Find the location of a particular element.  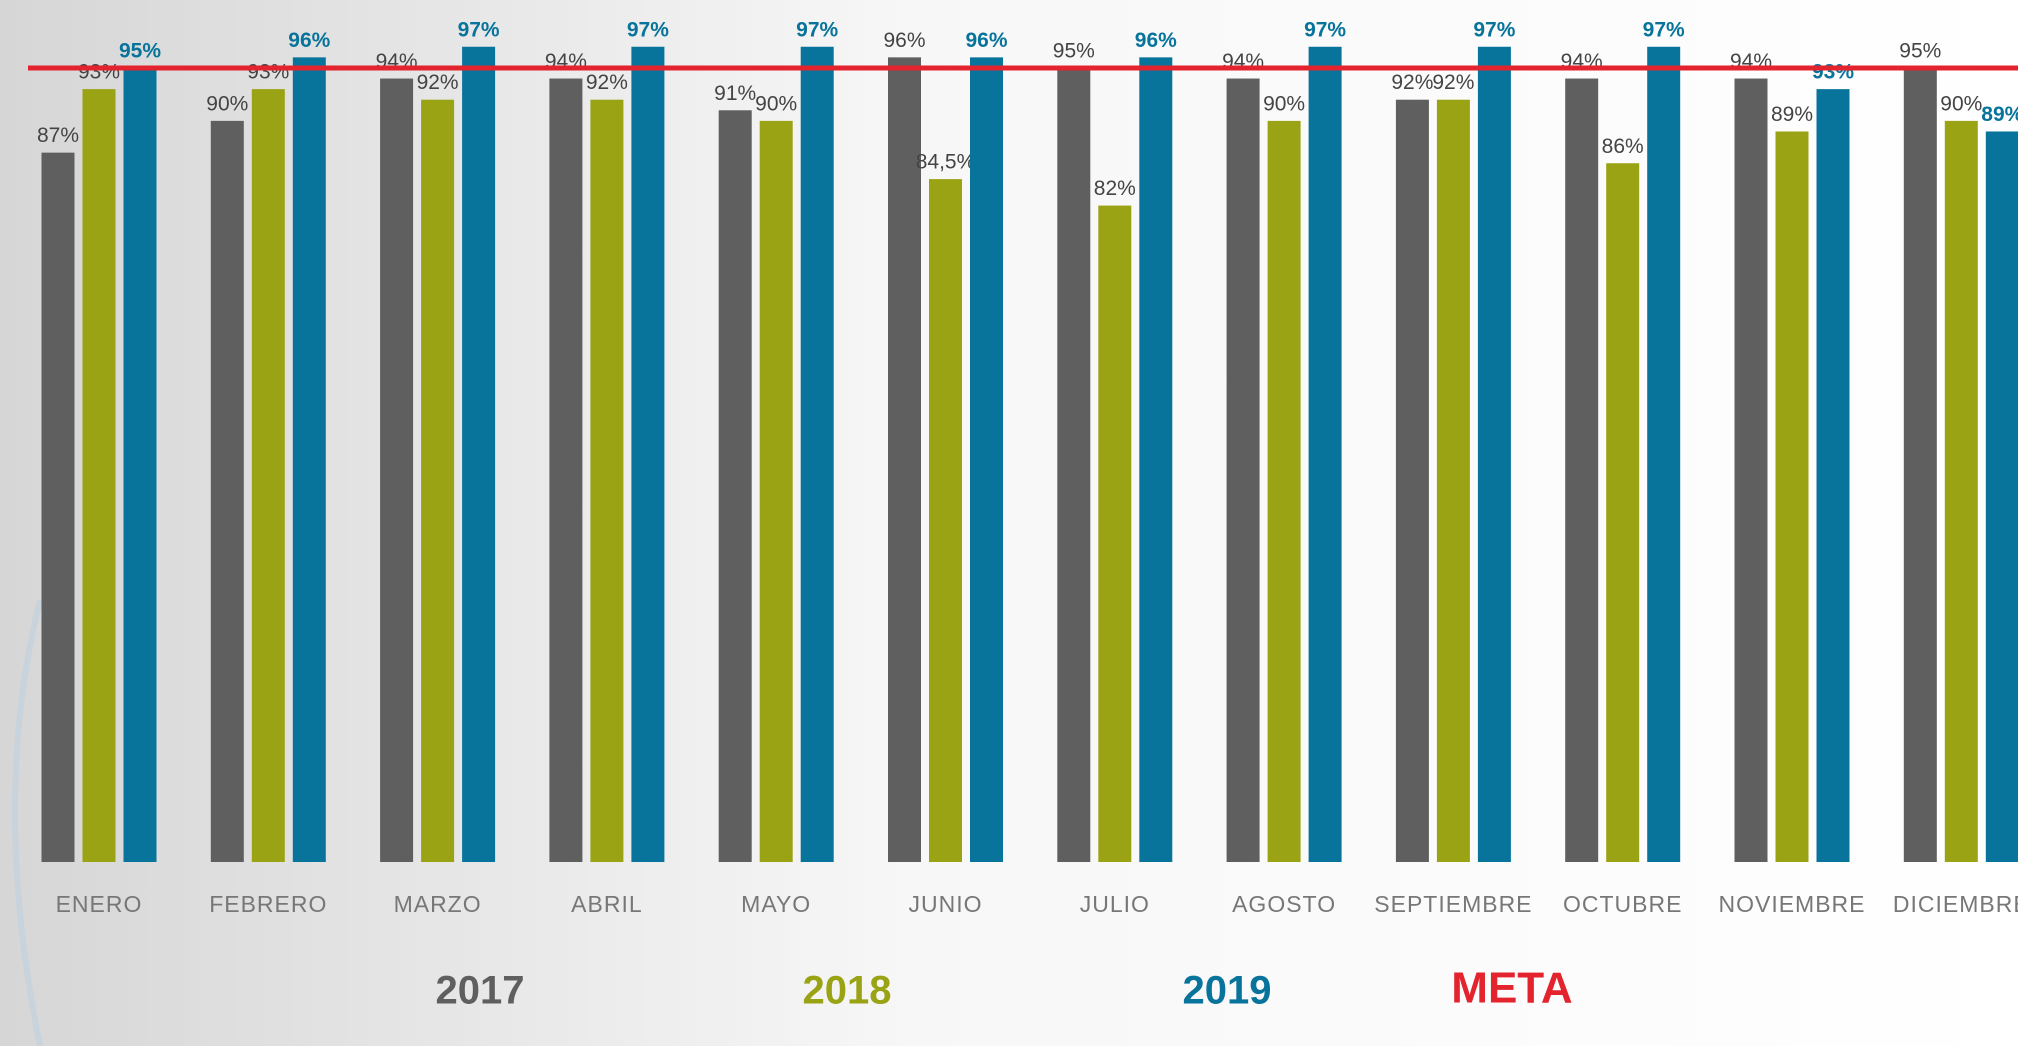

x-tick-label: OCTUBRE is located at coordinates (1622, 904).